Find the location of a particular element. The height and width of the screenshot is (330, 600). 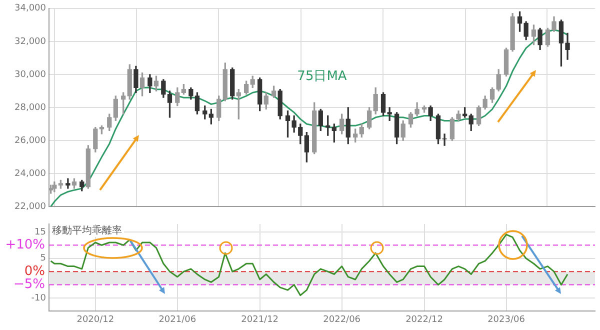

x-tick-label: 2022/12 is located at coordinates (424, 319).